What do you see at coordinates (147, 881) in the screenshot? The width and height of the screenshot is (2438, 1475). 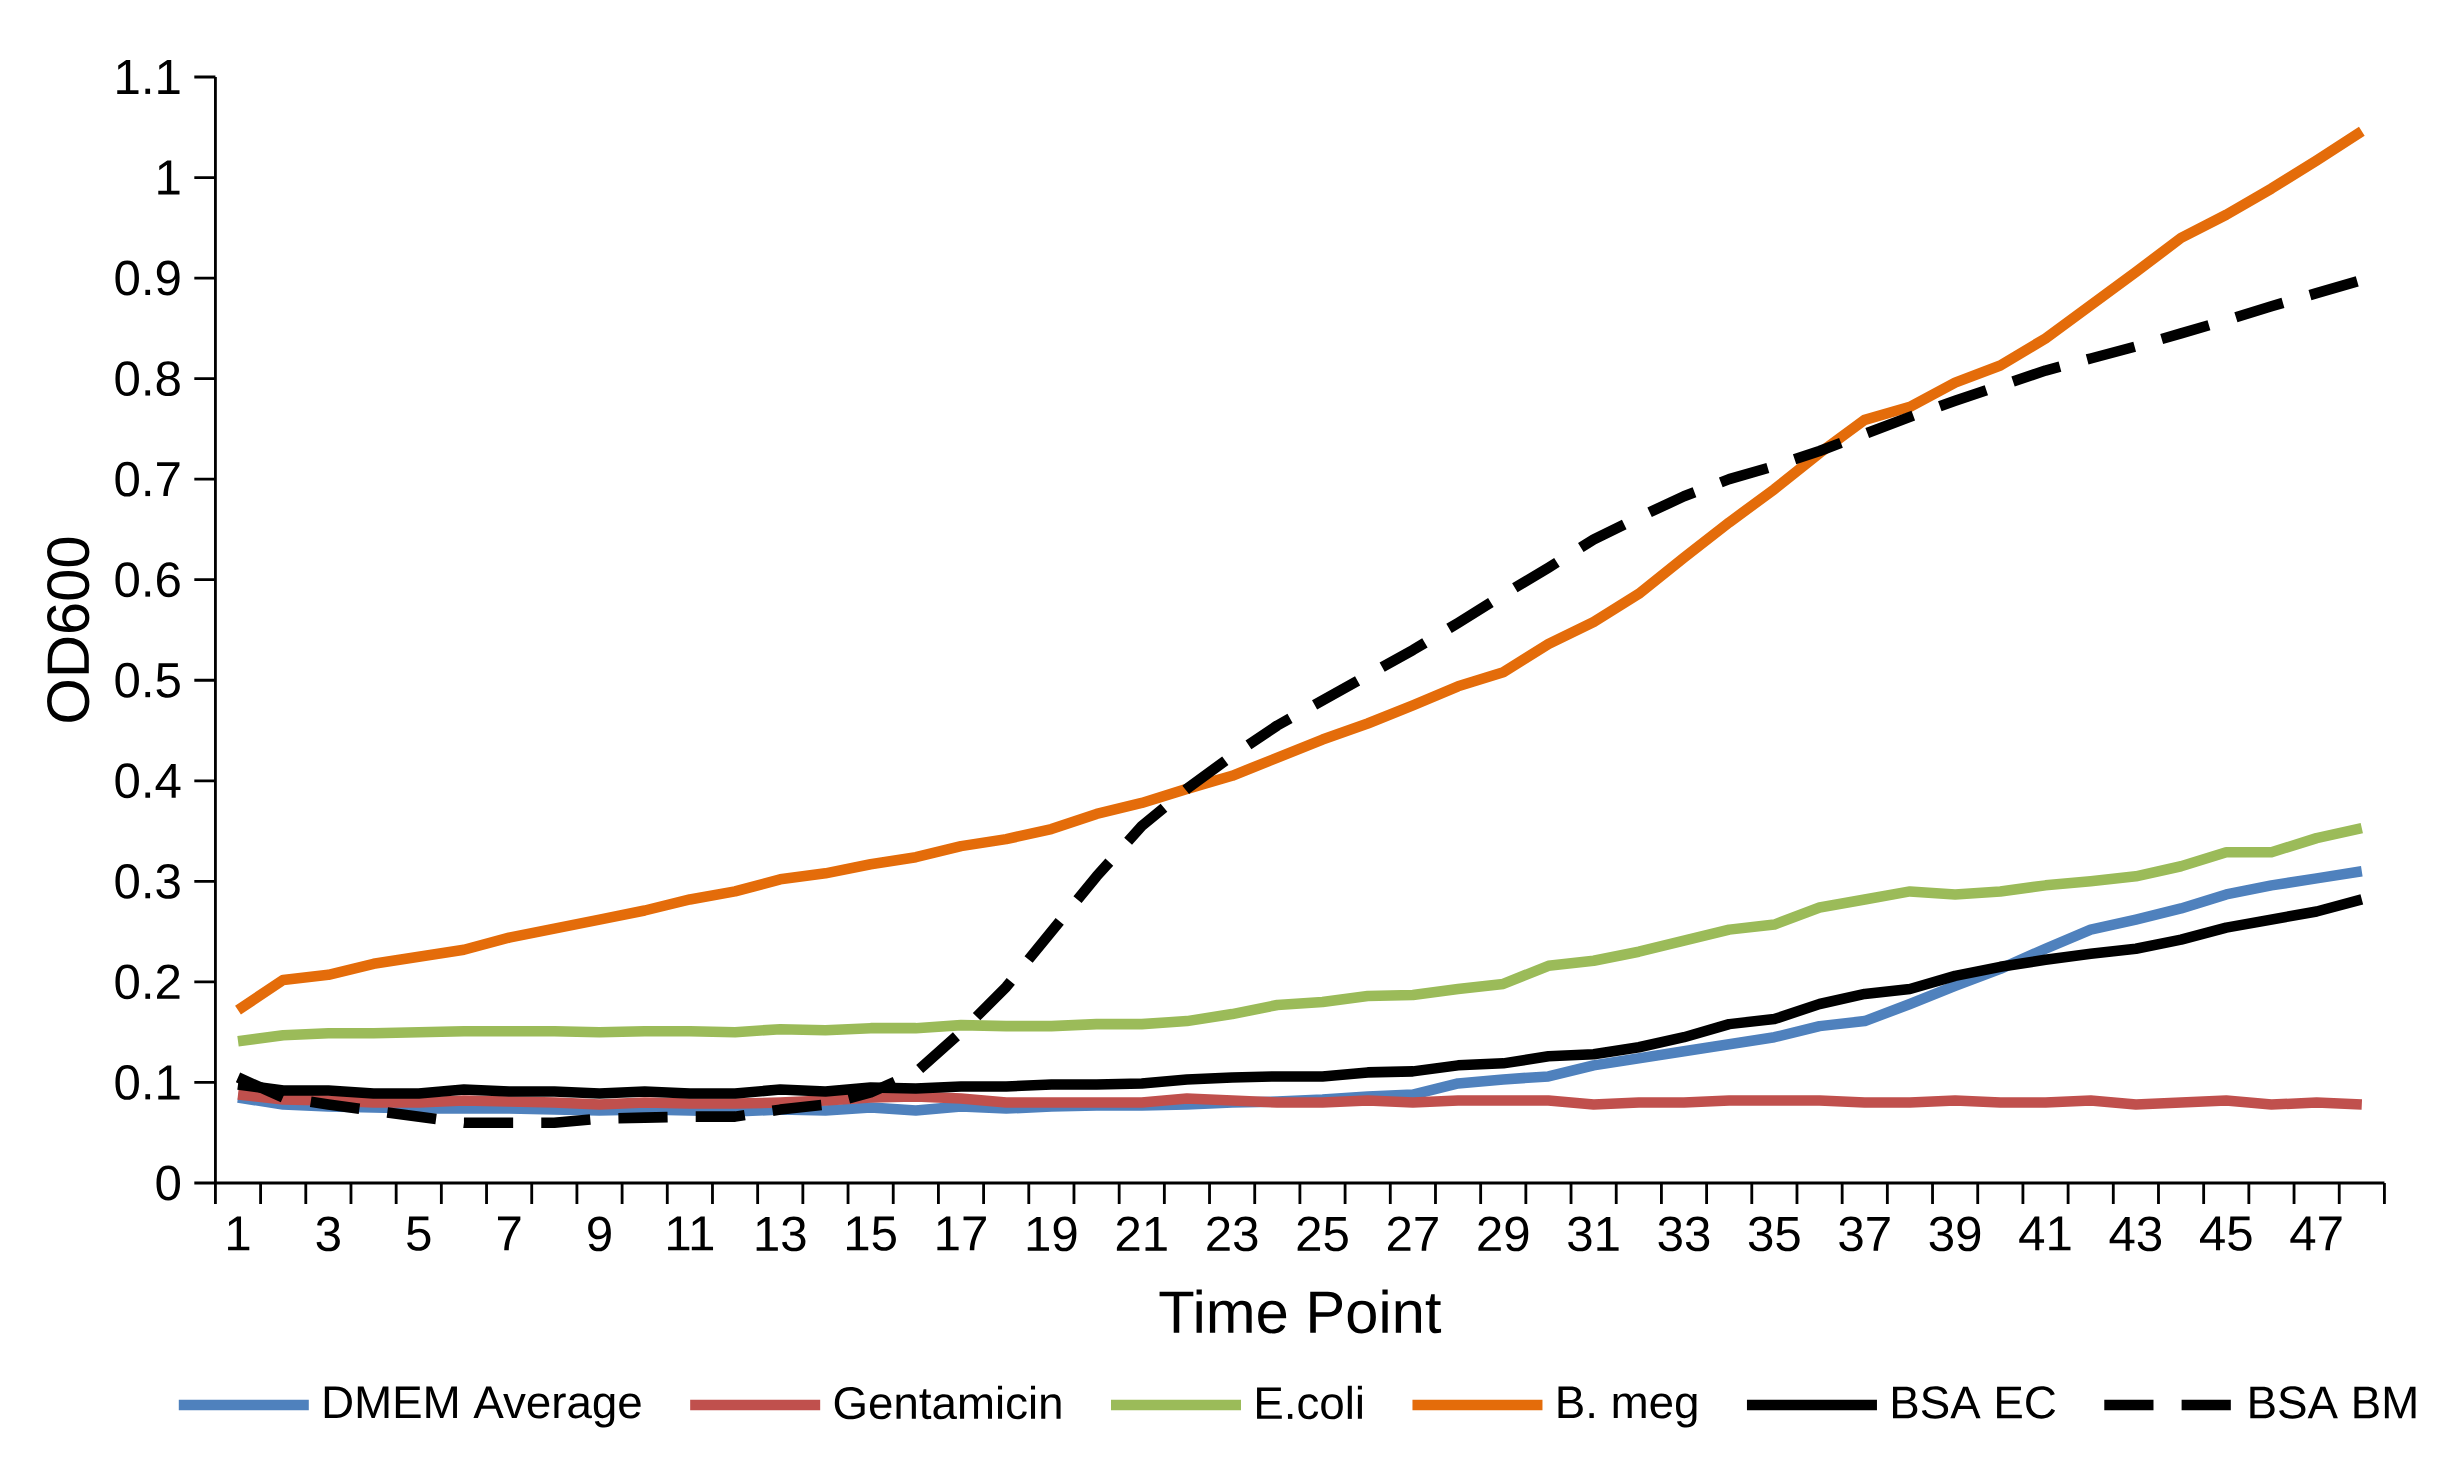 I see `y-tick-label: 0.3` at bounding box center [147, 881].